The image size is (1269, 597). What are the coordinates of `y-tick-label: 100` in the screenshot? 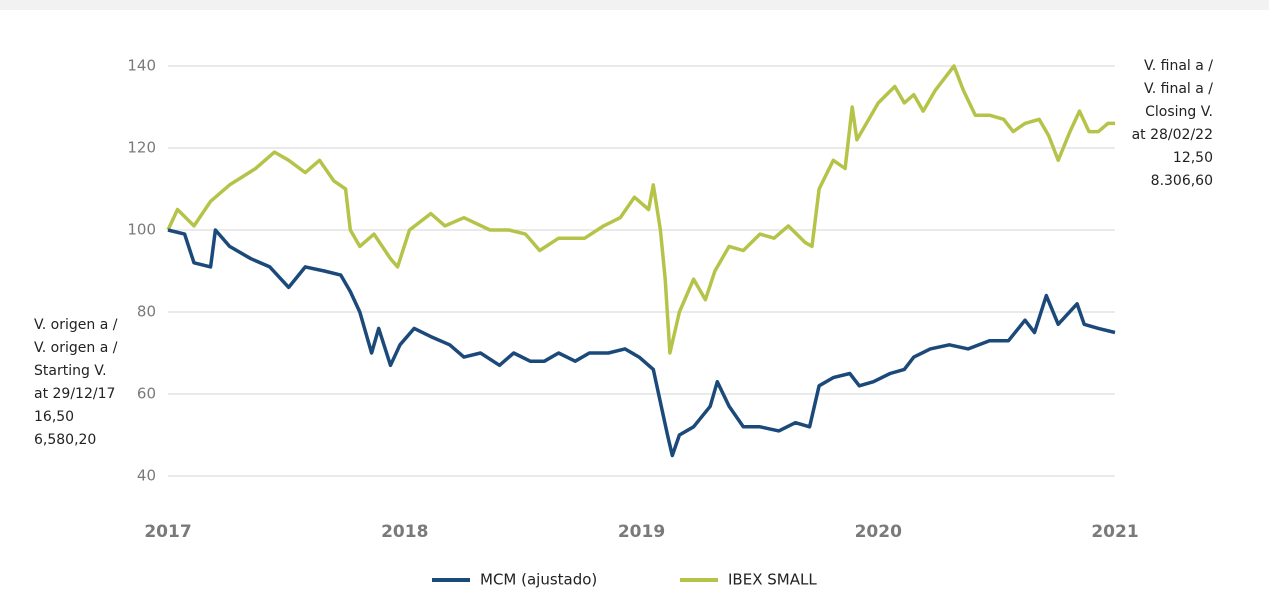 It's located at (141, 230).